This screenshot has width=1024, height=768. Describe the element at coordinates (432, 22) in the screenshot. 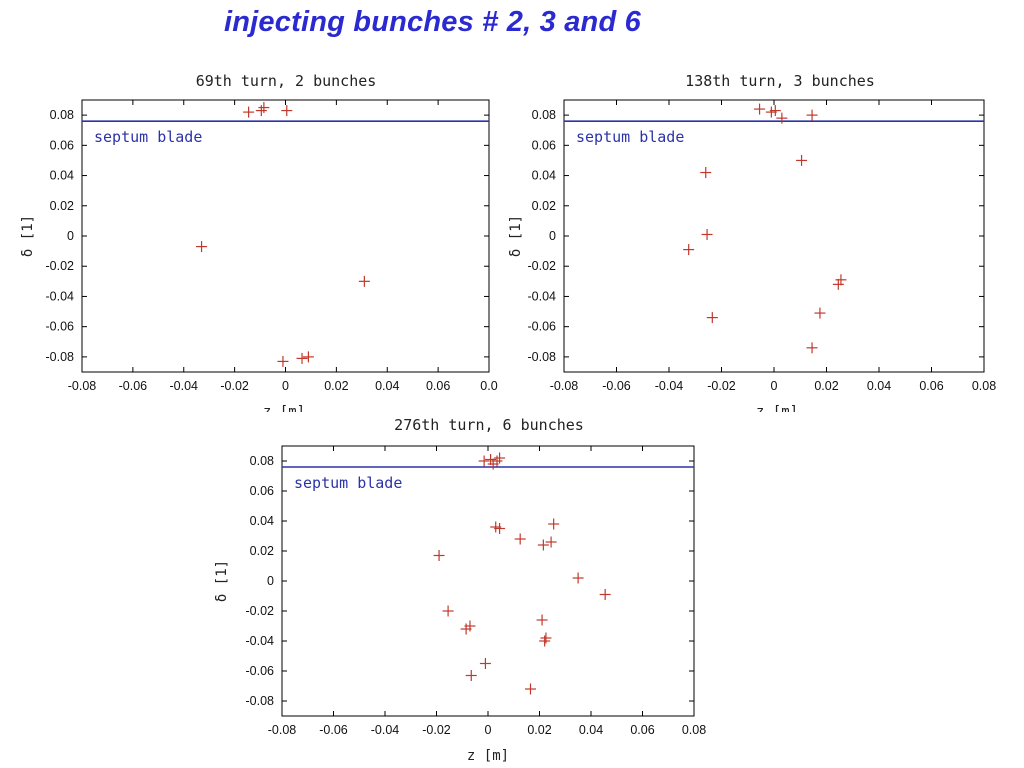

I see `slide-title: injecting bunches # 2, 3 and 6` at that location.